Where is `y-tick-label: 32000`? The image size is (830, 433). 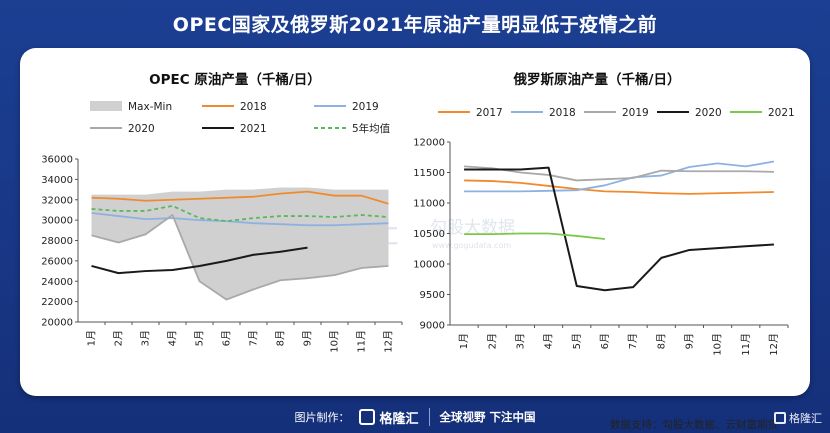 y-tick-label: 32000 is located at coordinates (57, 200).